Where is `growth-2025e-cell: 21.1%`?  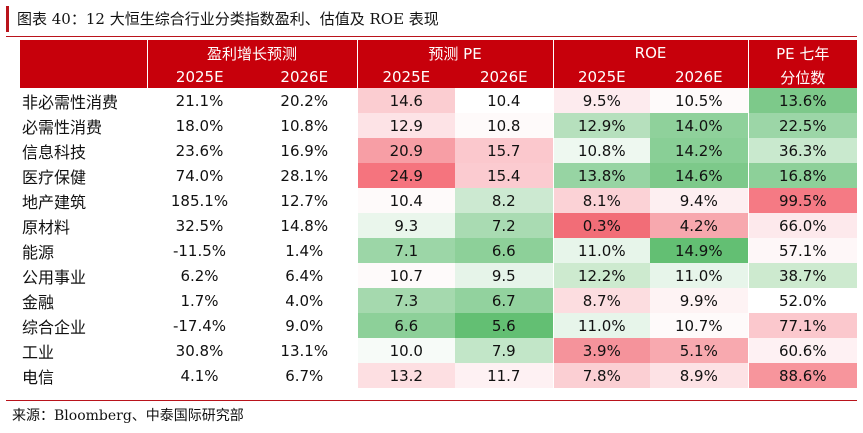 growth-2025e-cell: 21.1% is located at coordinates (199, 100).